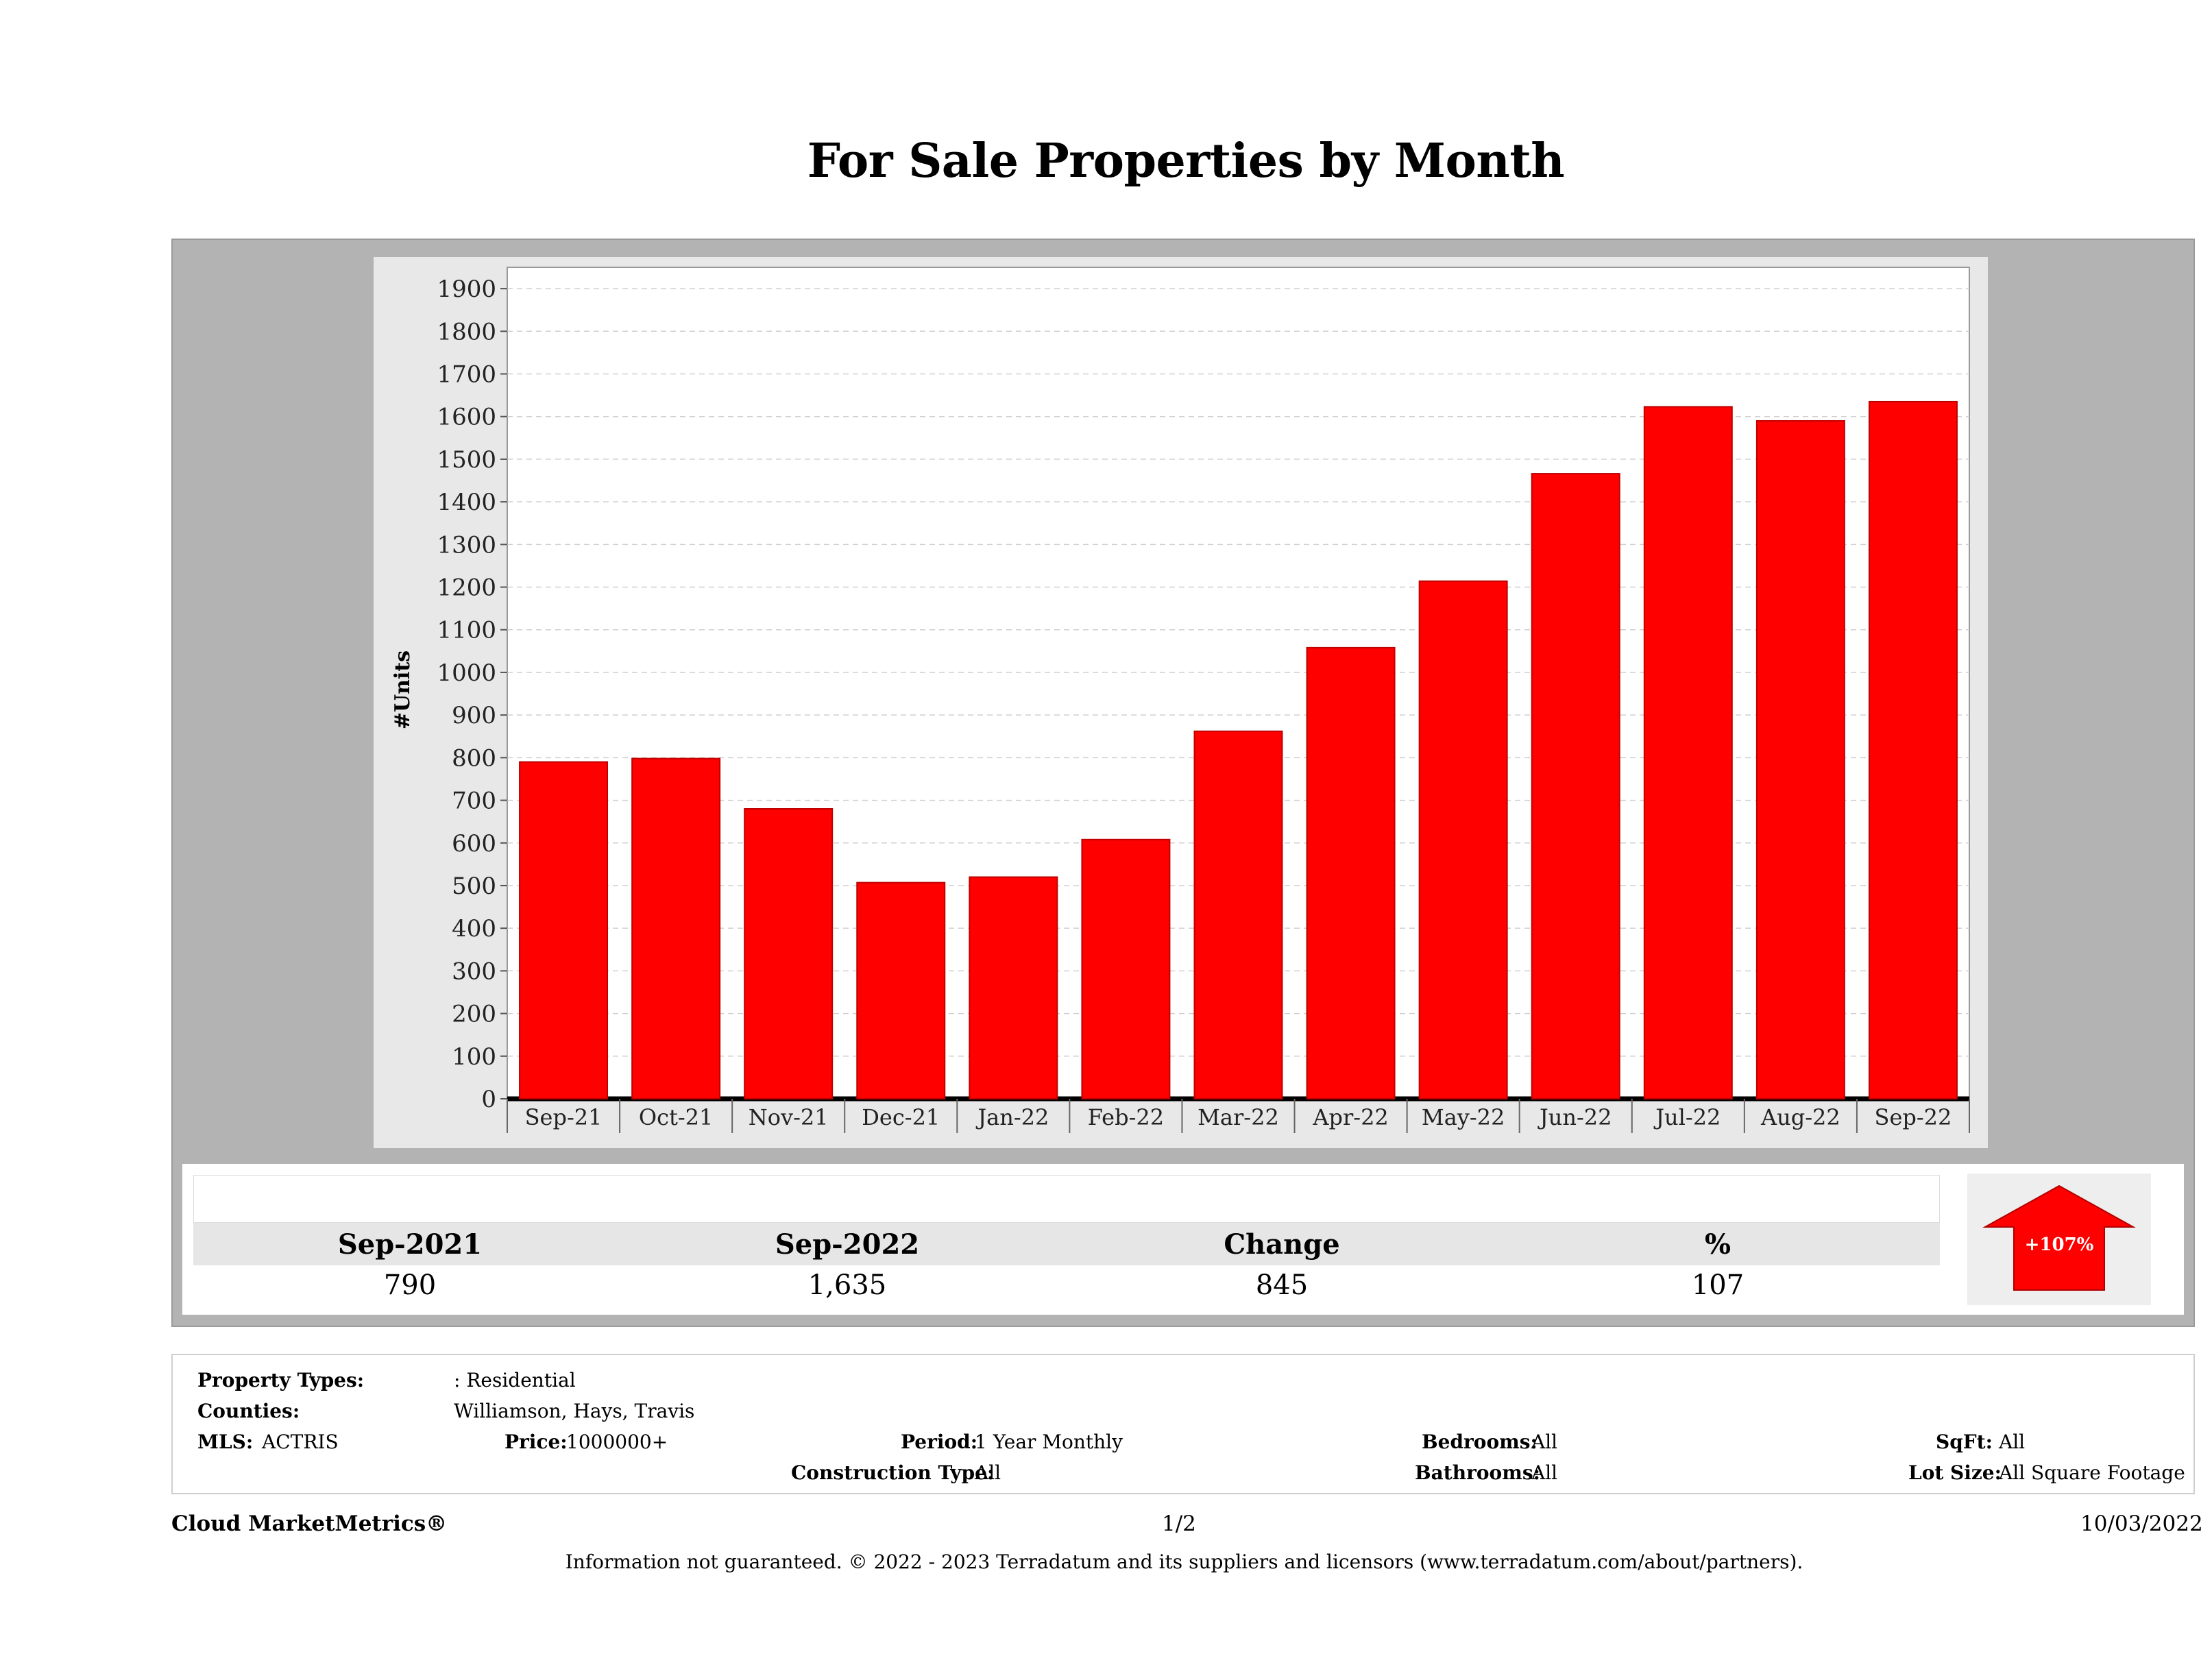  I want to click on price-value: 1000000+, so click(617, 1442).